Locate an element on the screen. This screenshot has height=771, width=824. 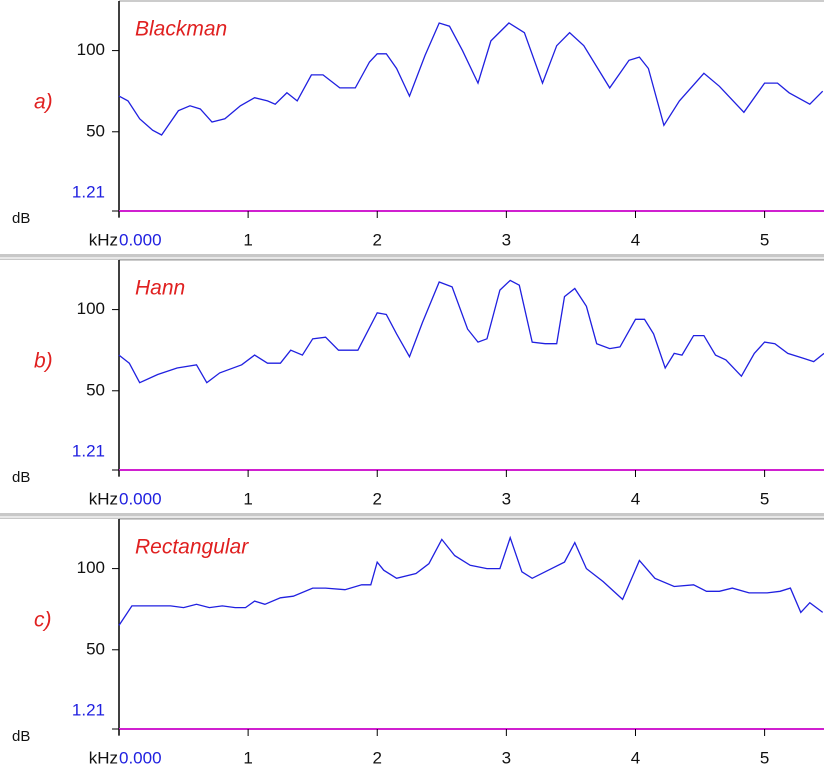
chart-title: Rectangular is located at coordinates (192, 547).